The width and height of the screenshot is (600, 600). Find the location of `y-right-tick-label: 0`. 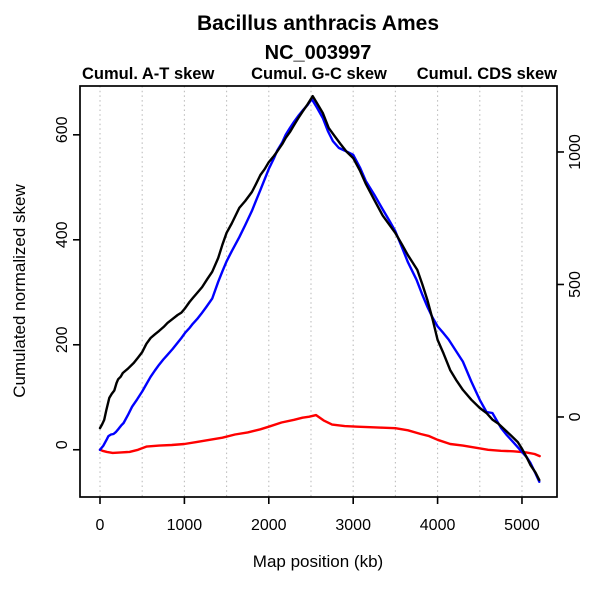

y-right-tick-label: 0 is located at coordinates (575, 416).